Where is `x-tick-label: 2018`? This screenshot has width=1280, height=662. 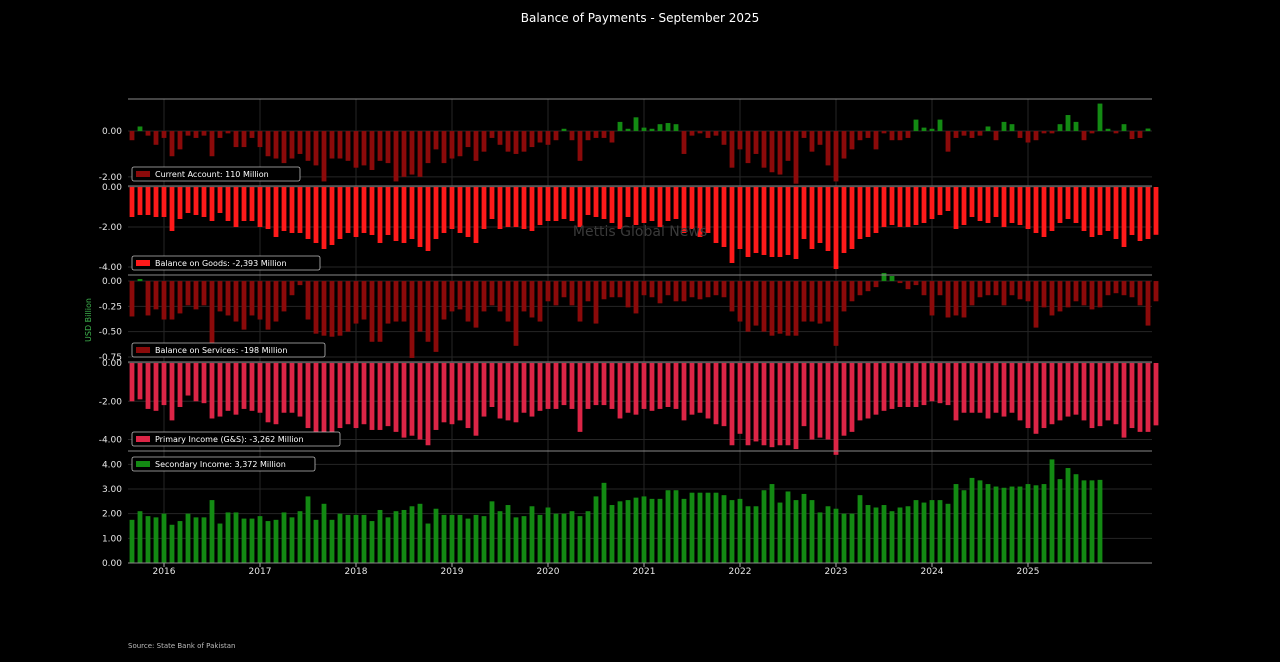 x-tick-label: 2018 is located at coordinates (356, 572).